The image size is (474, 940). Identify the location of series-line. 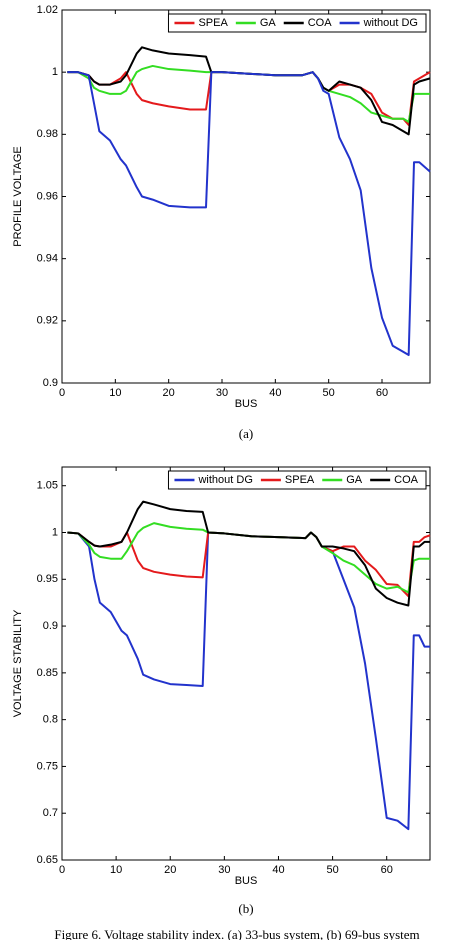
(248, 553).